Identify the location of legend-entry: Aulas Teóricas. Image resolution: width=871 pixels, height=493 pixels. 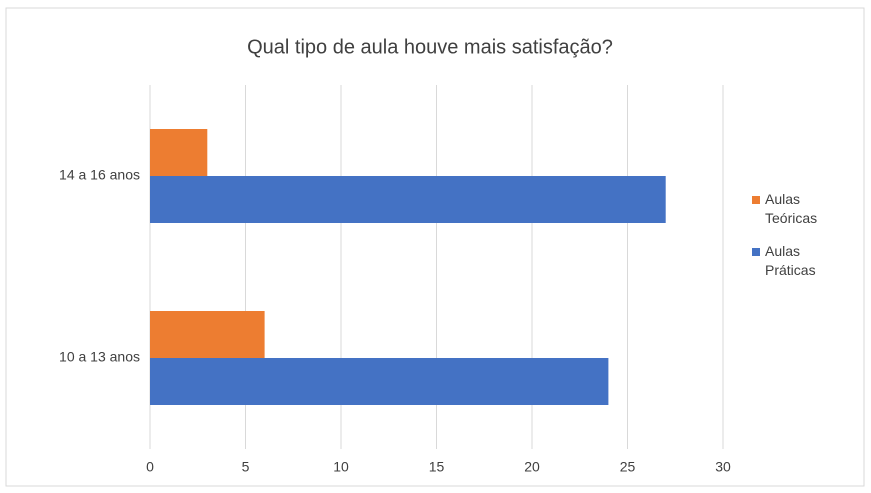
(802, 209).